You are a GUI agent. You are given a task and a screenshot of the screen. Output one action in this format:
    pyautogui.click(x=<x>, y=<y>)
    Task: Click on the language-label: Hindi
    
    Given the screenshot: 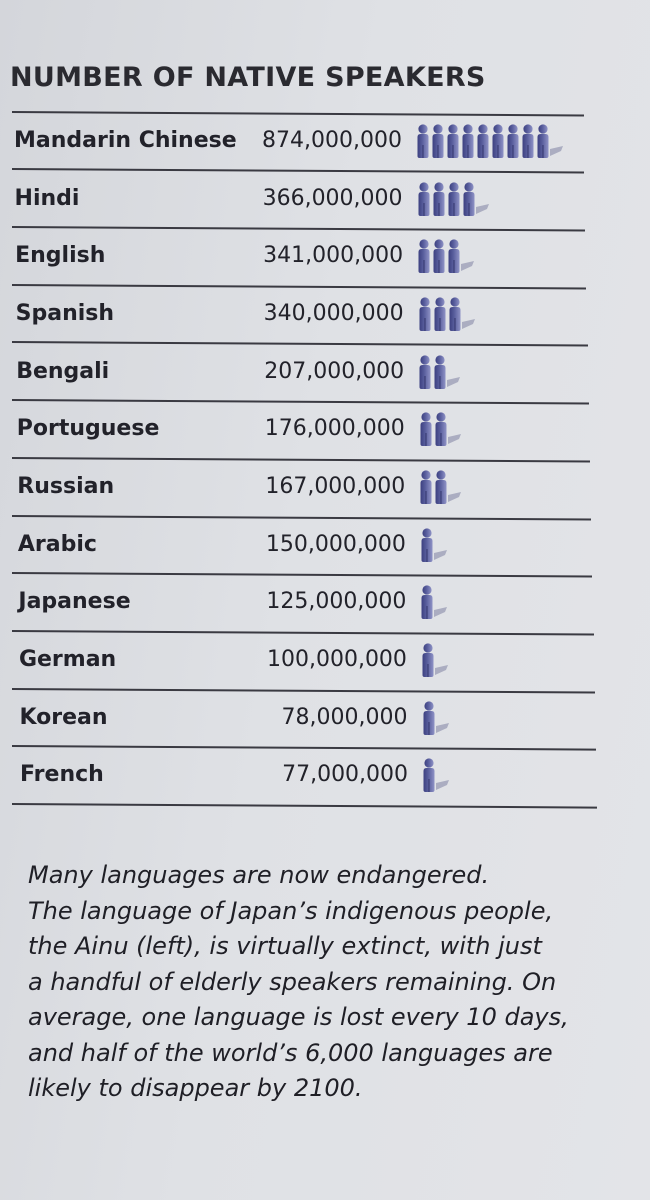 What is the action you would take?
    pyautogui.click(x=47, y=198)
    